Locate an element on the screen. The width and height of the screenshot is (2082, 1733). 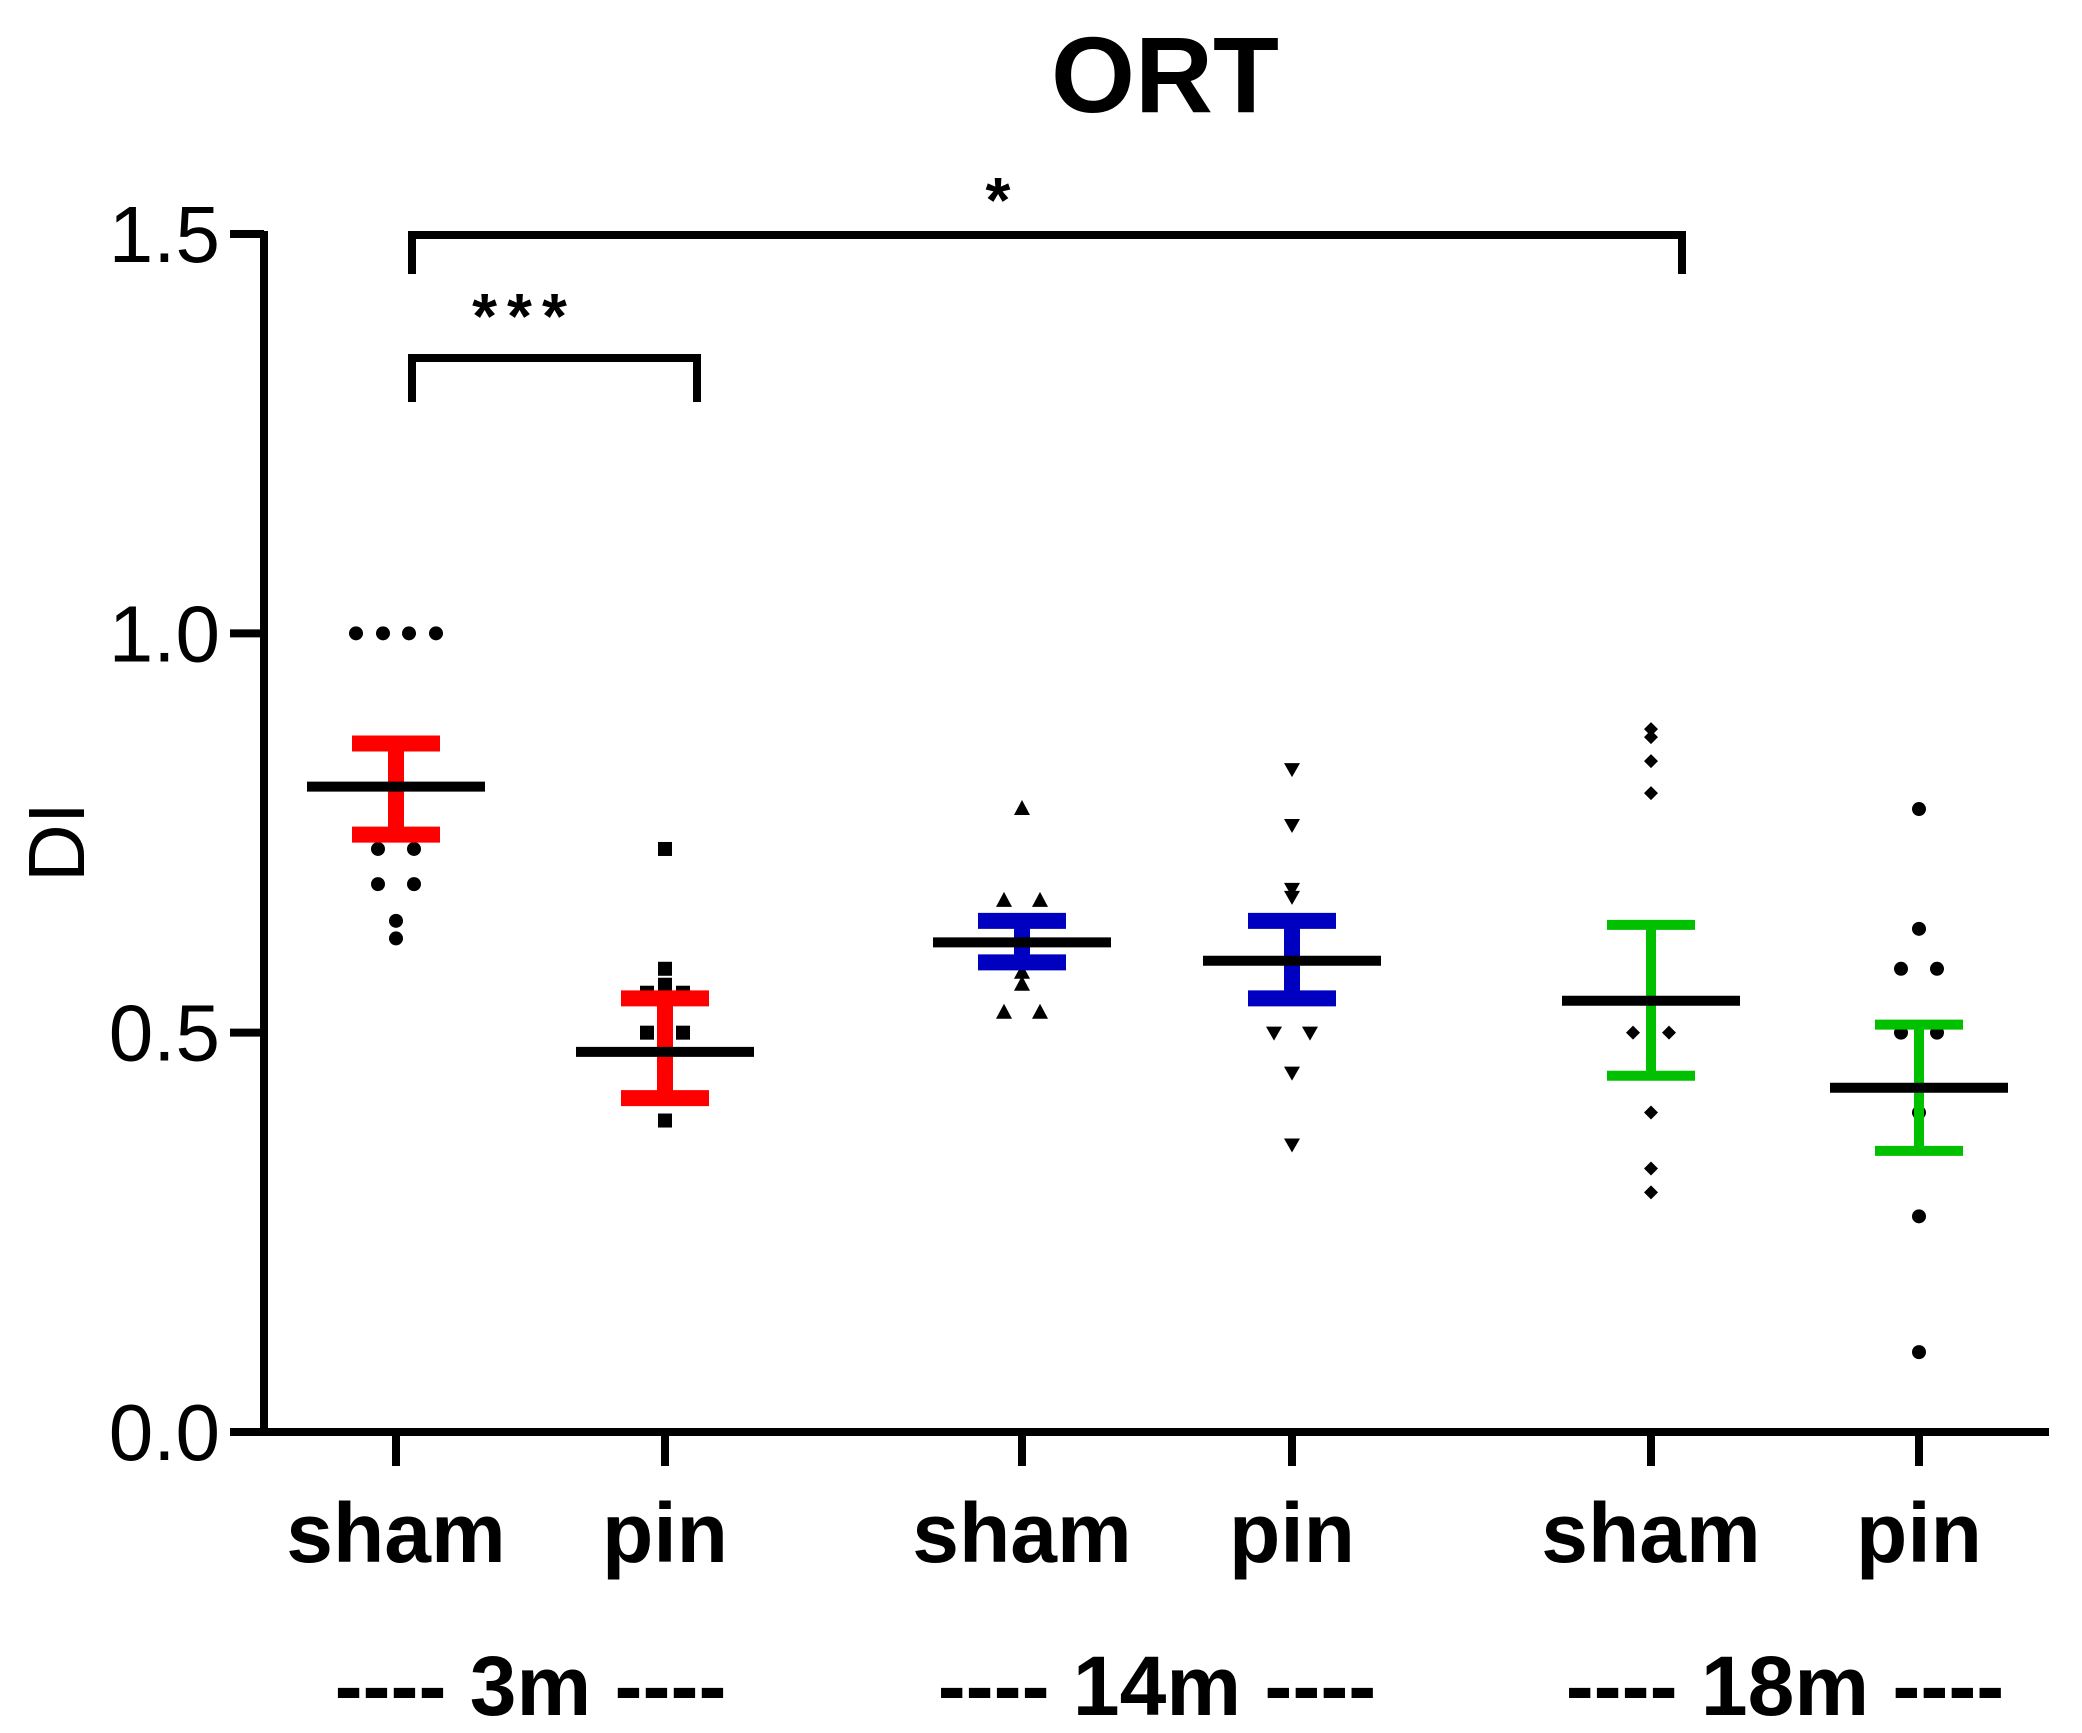
y-tick-label: 1.5 is located at coordinates (164, 234).